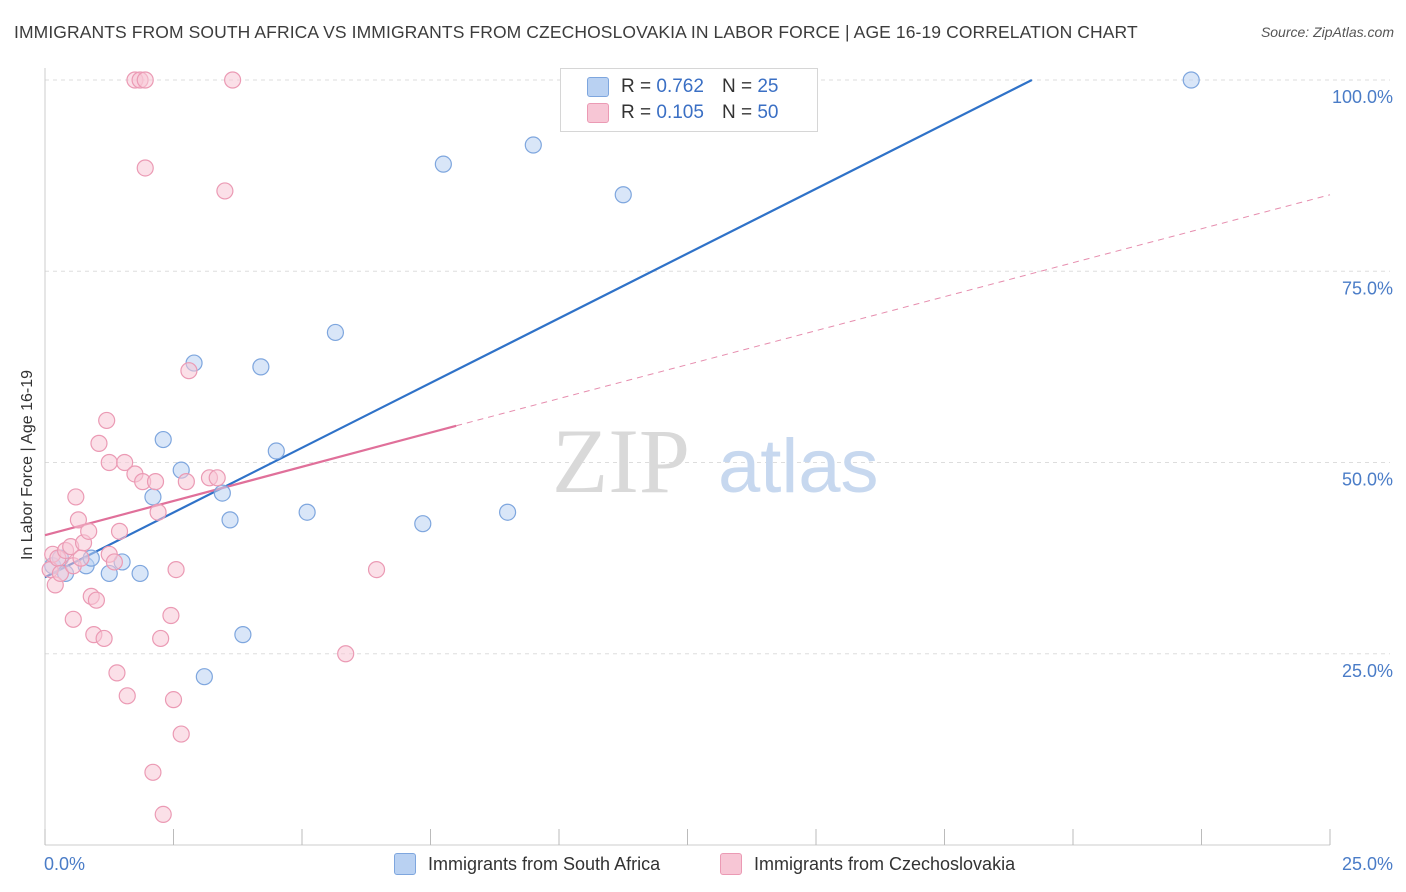 This screenshot has height=892, width=1406. I want to click on stats-legend: R = 0.762 N = 25 R = 0.105 N = 50, so click(689, 100).